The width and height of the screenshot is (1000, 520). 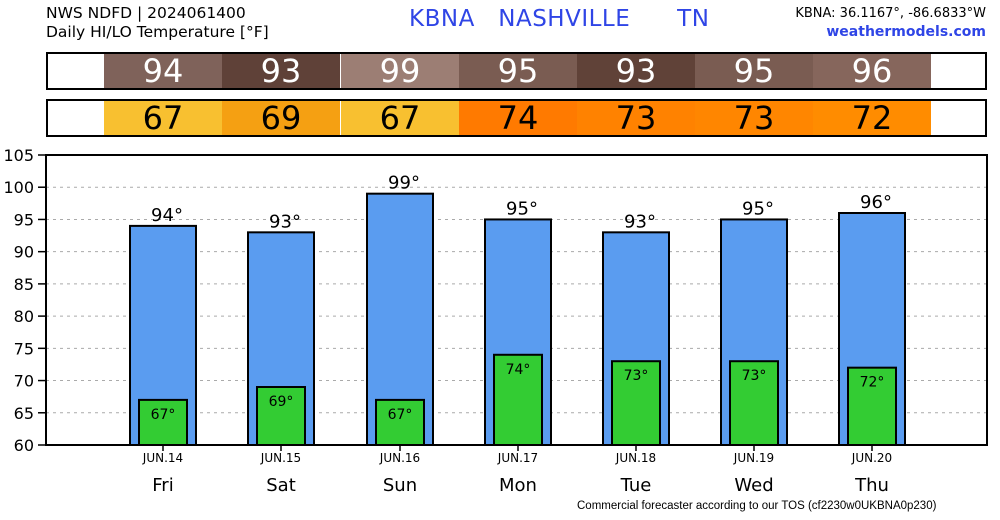 What do you see at coordinates (517, 458) in the screenshot?
I see `x-date-label: JUN.17` at bounding box center [517, 458].